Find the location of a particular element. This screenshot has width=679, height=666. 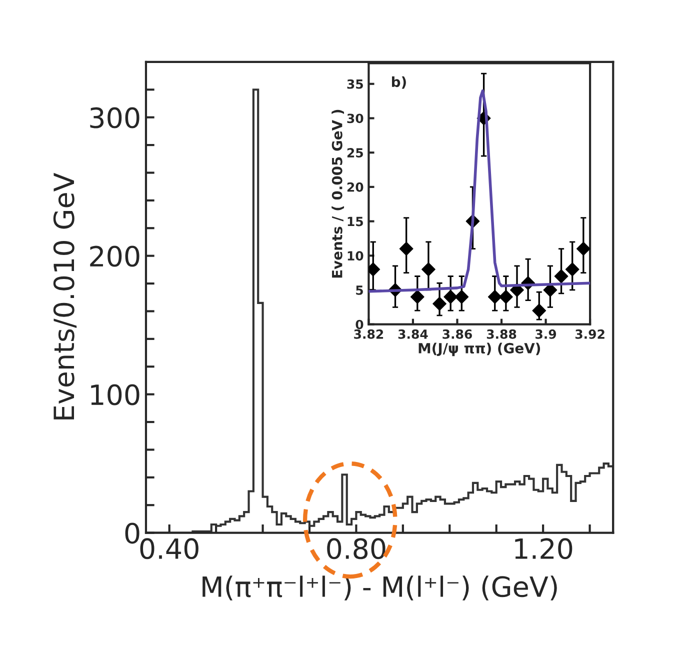

x-tick-label: 3.92 is located at coordinates (589, 334).